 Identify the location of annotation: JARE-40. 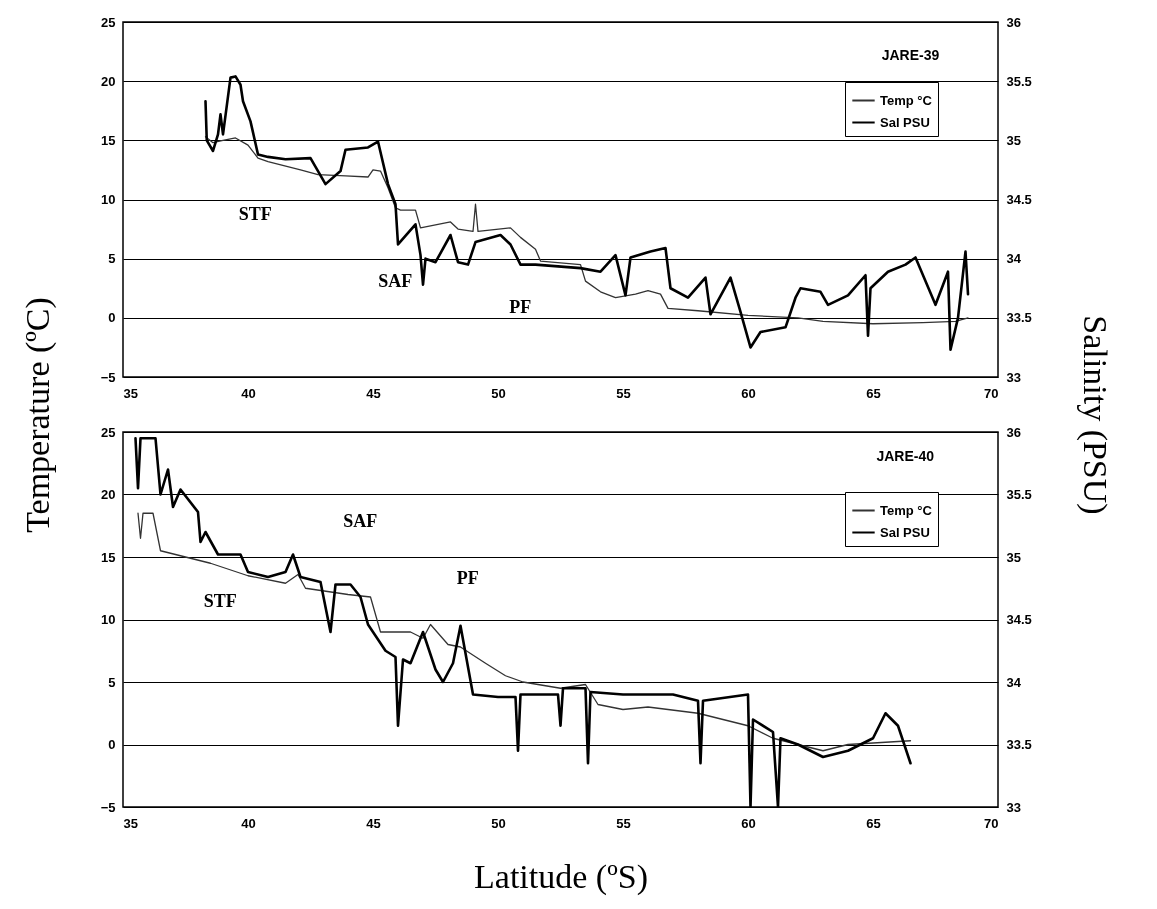
(905, 456).